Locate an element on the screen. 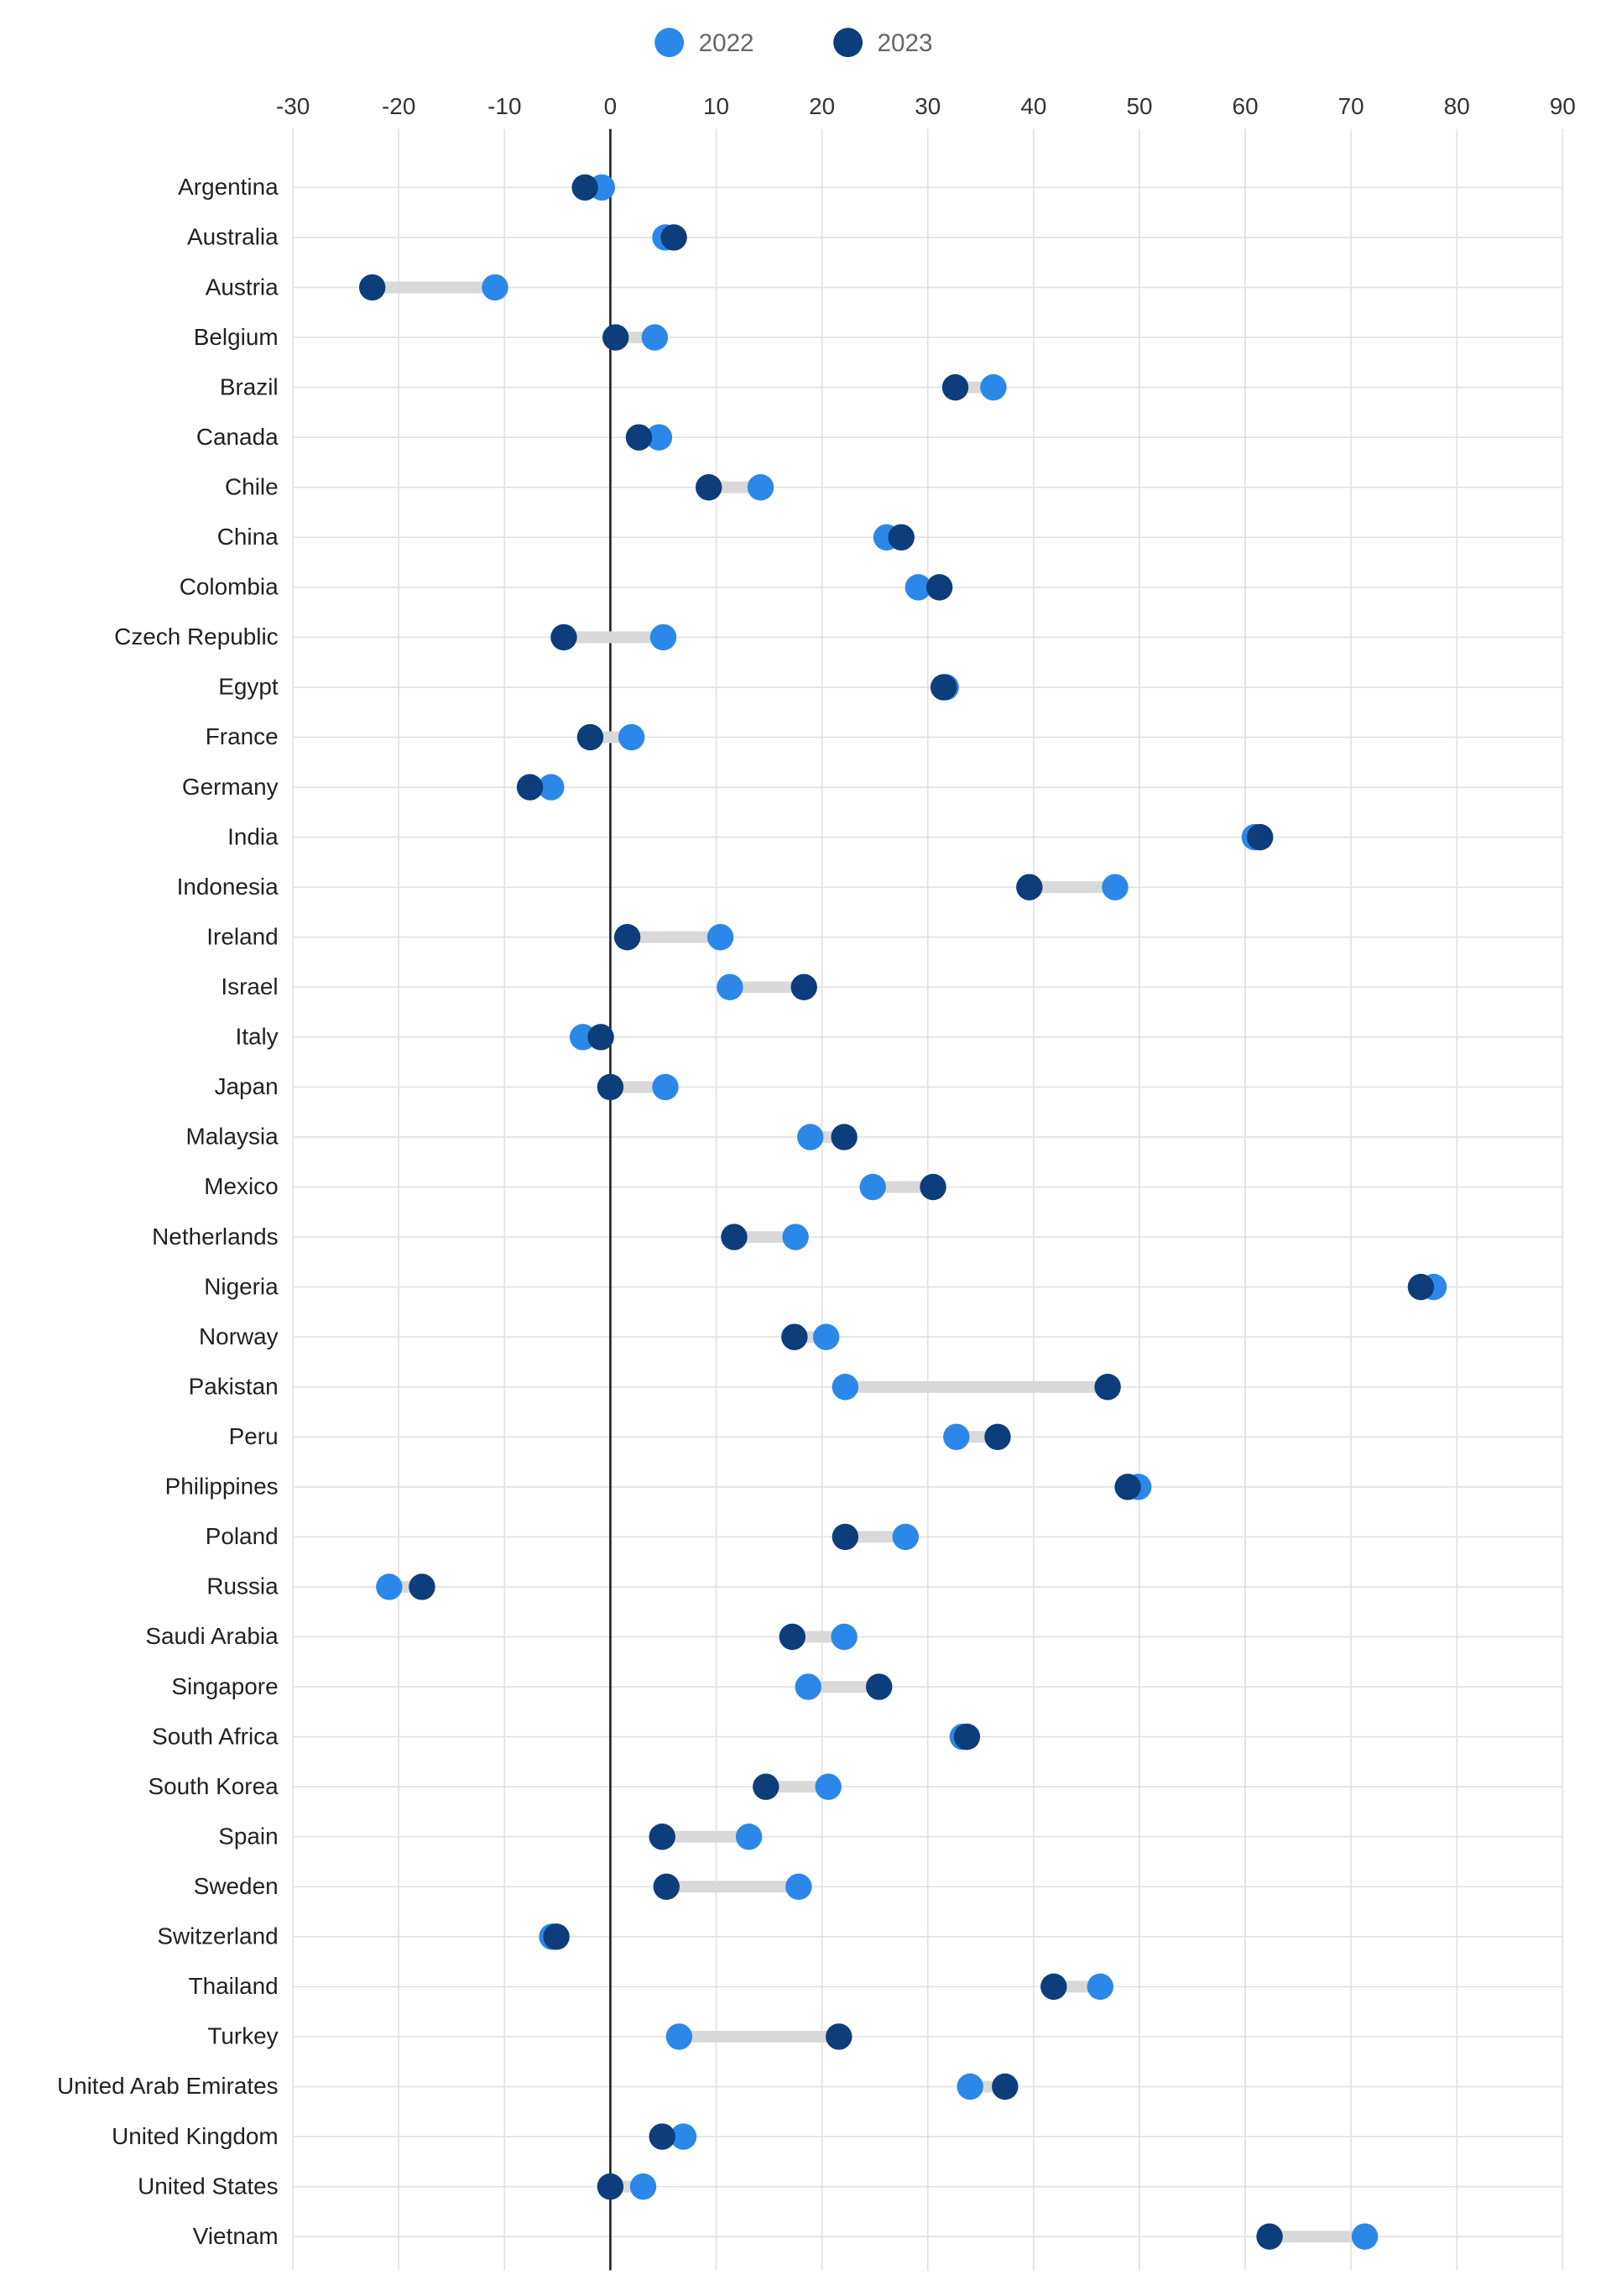  category-label: China is located at coordinates (248, 537).